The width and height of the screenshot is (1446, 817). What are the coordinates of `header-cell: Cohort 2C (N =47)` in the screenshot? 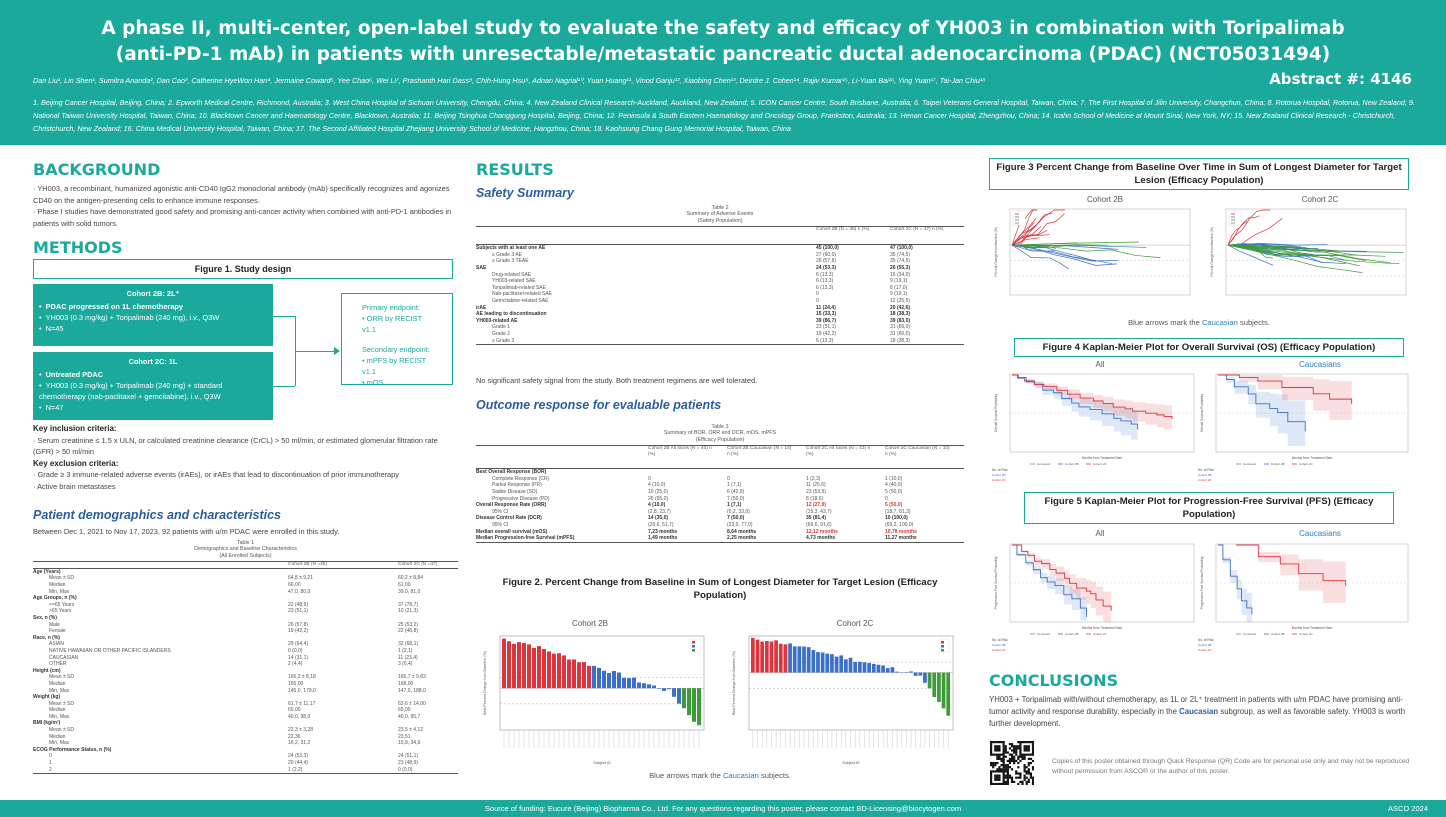 It's located at (418, 565).